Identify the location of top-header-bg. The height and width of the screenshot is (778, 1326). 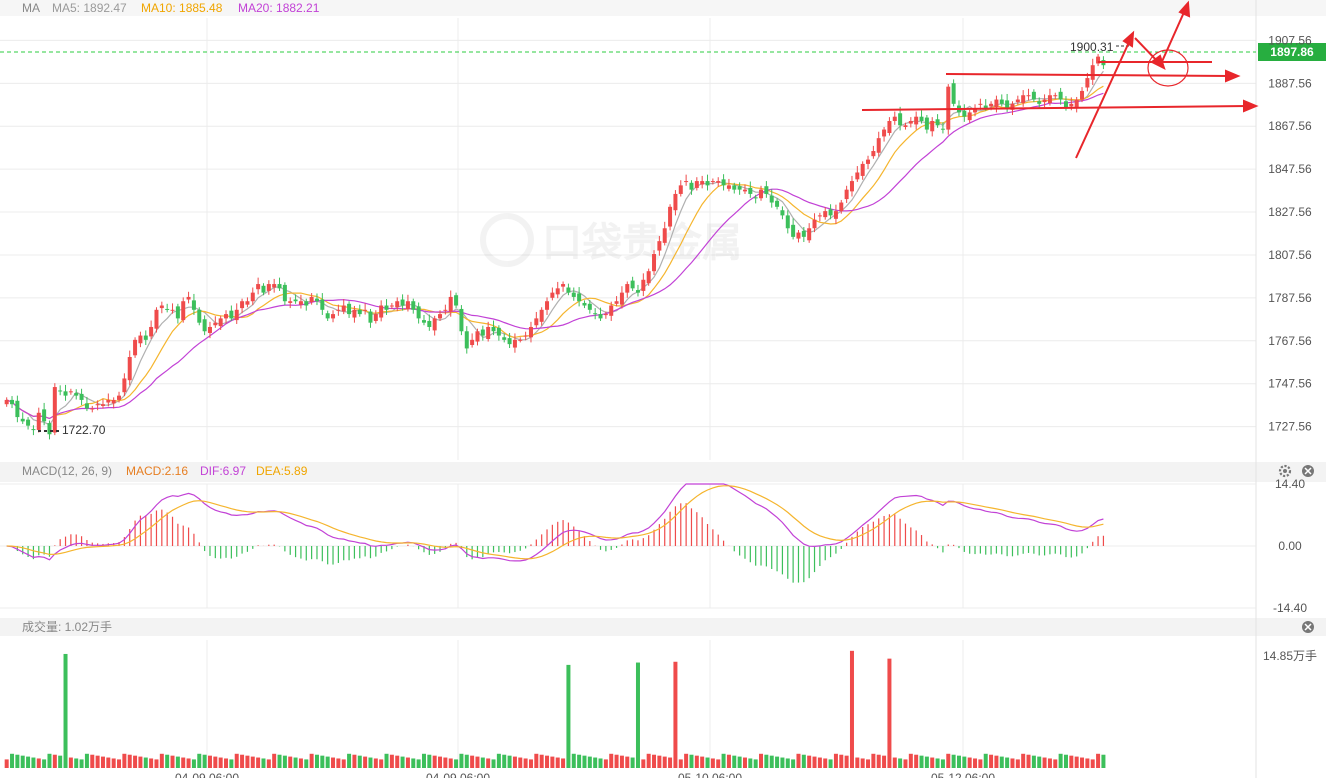
(663, 8).